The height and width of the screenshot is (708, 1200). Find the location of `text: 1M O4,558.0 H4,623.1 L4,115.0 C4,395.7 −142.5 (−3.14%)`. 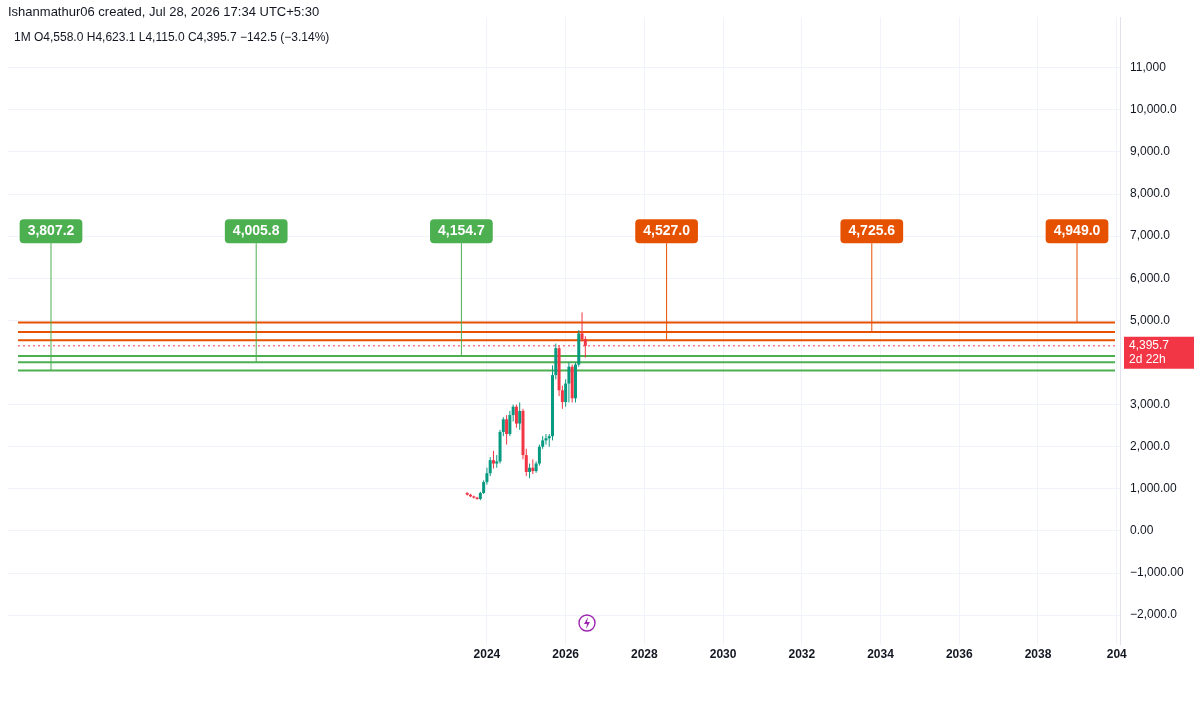

text: 1M O4,558.0 H4,623.1 L4,115.0 C4,395.7 −142.5 (−3.14%) is located at coordinates (172, 37).